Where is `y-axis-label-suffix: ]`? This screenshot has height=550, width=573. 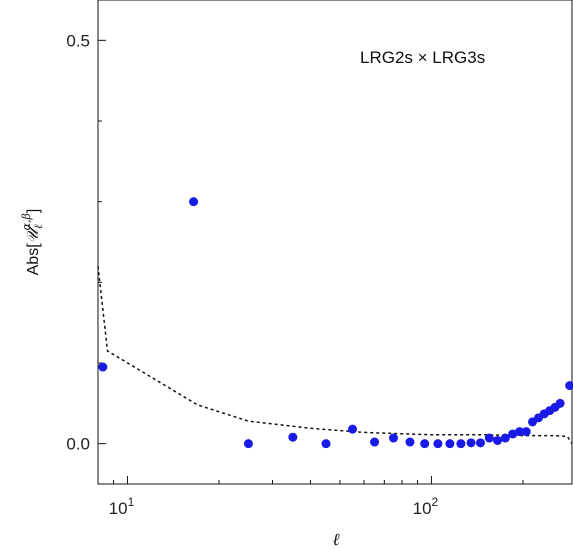 y-axis-label-suffix: ] is located at coordinates (33, 211).